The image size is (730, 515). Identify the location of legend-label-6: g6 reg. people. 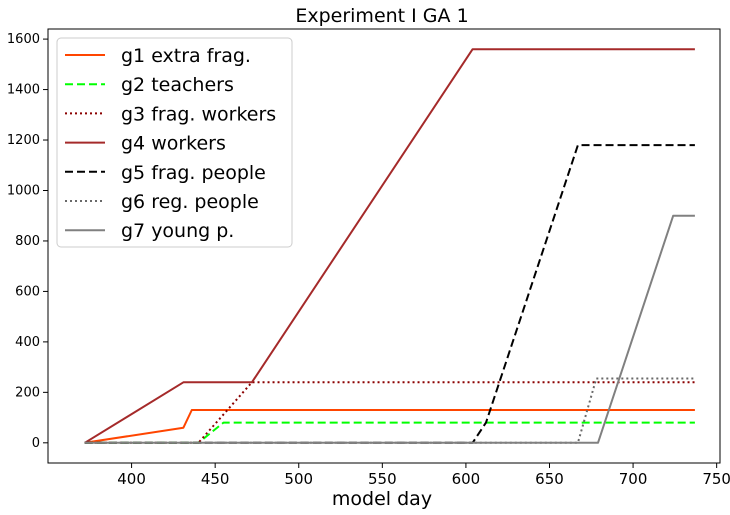
(190, 202).